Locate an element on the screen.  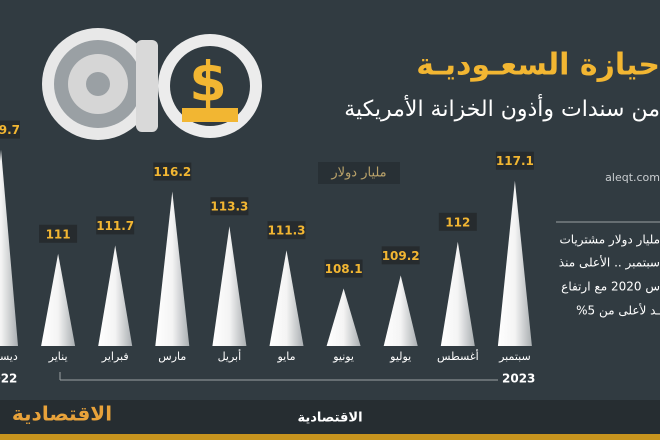
year-label: 2022 is located at coordinates (8, 379).